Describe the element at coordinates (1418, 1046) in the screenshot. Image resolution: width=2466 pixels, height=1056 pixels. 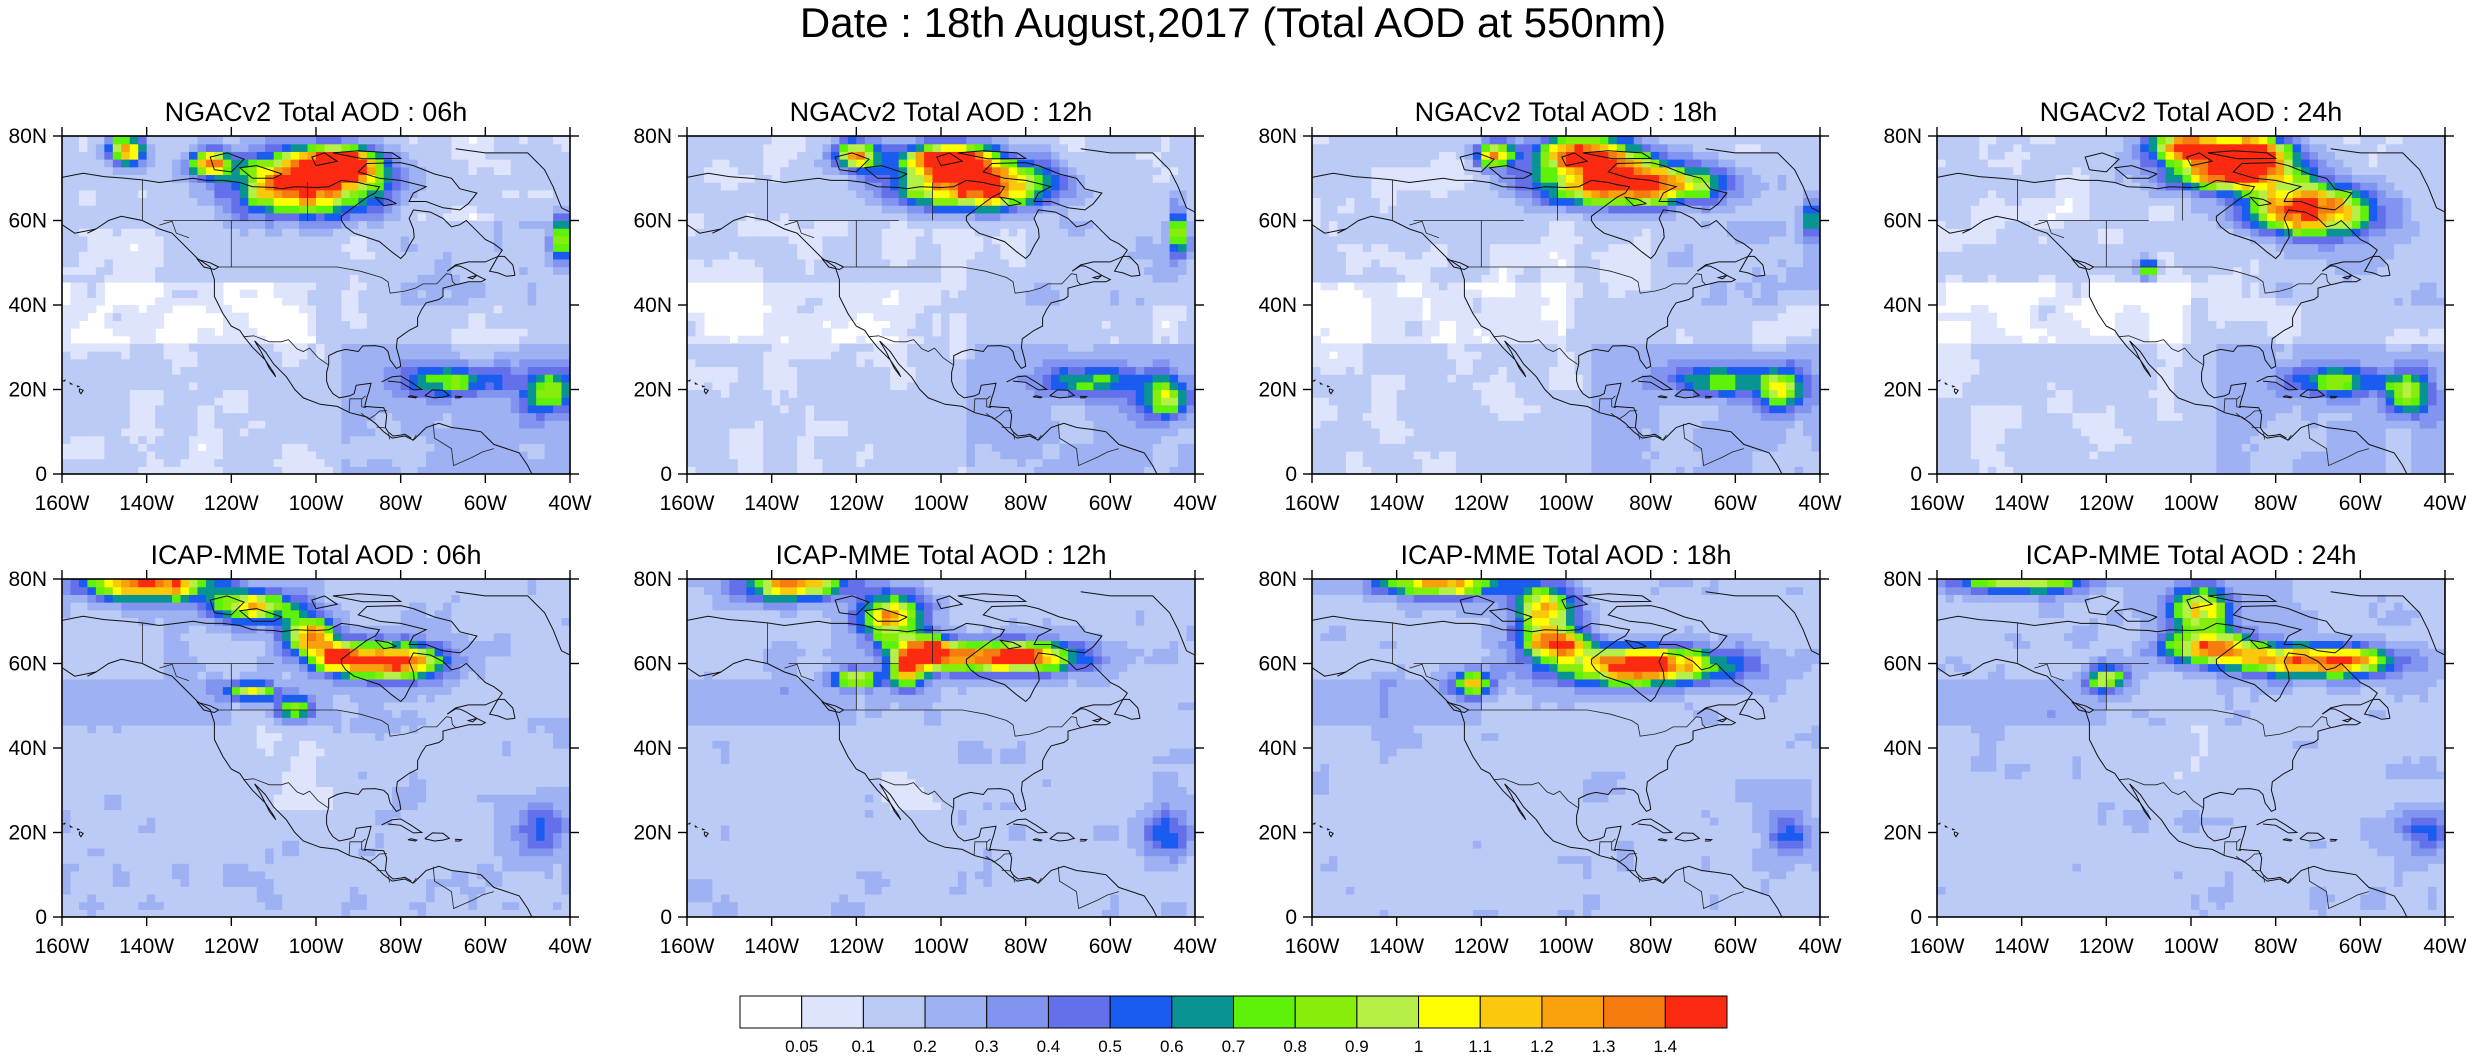
I see `colorbar-label: 1` at that location.